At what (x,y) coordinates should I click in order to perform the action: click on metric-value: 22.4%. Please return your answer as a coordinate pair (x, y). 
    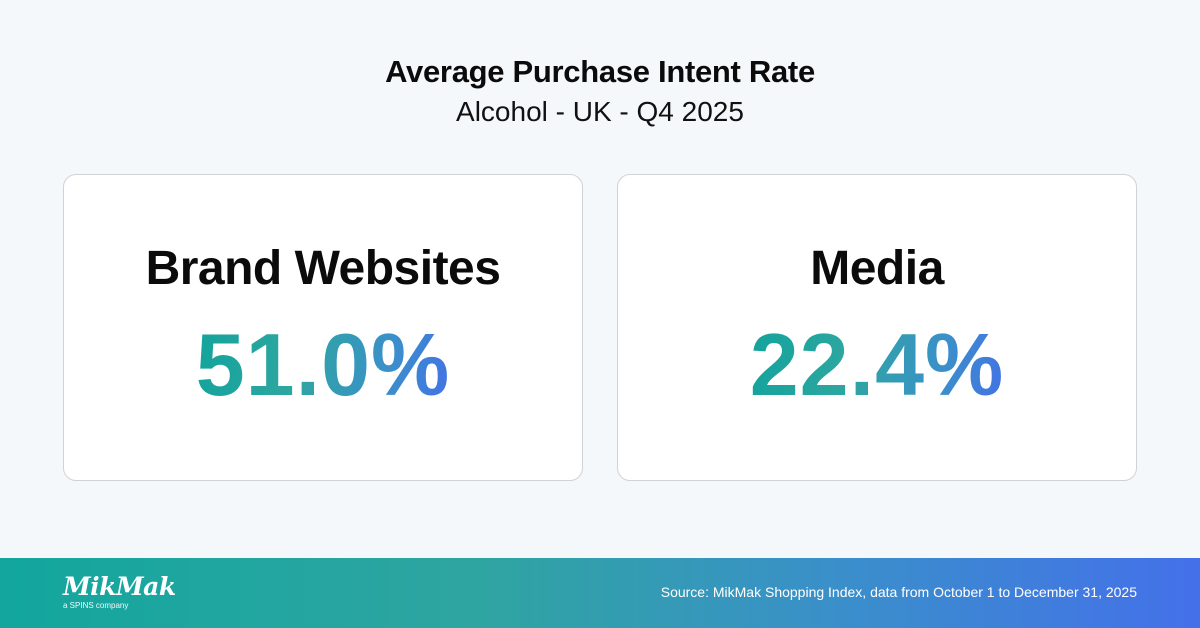
    Looking at the image, I should click on (877, 365).